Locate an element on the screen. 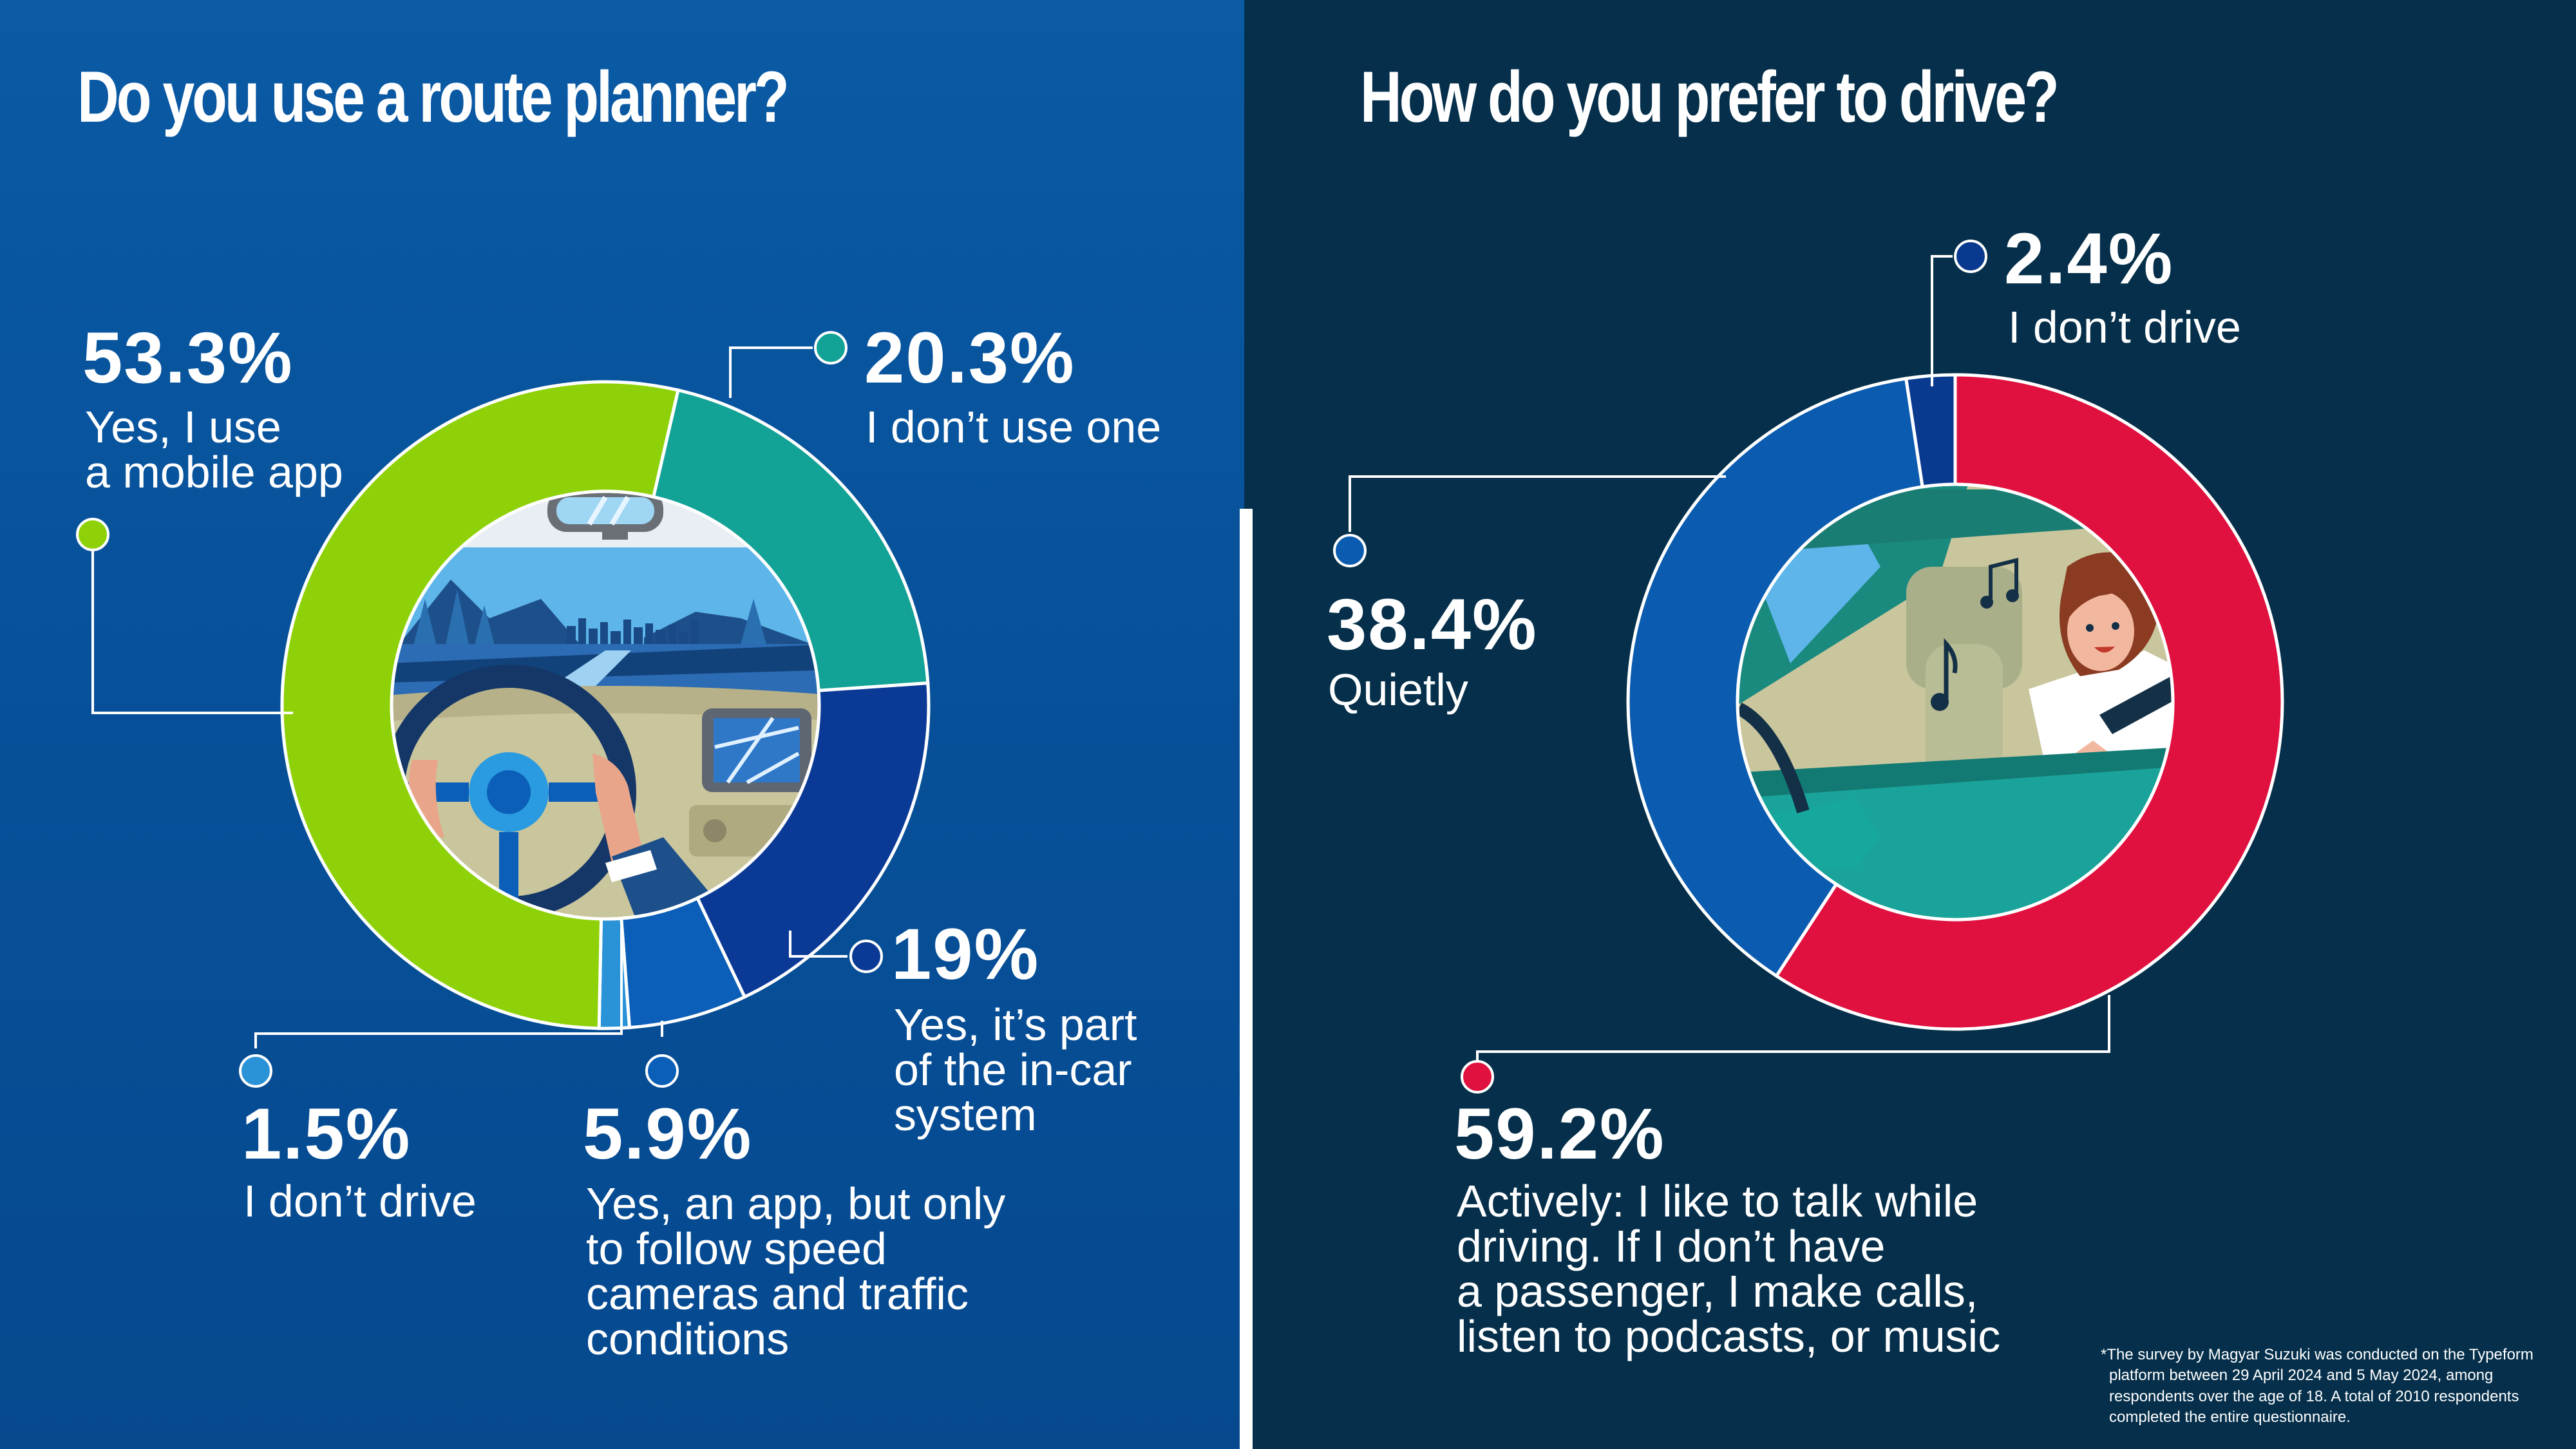 Image resolution: width=2576 pixels, height=1449 pixels. label-line: of the in-car is located at coordinates (1013, 1070).